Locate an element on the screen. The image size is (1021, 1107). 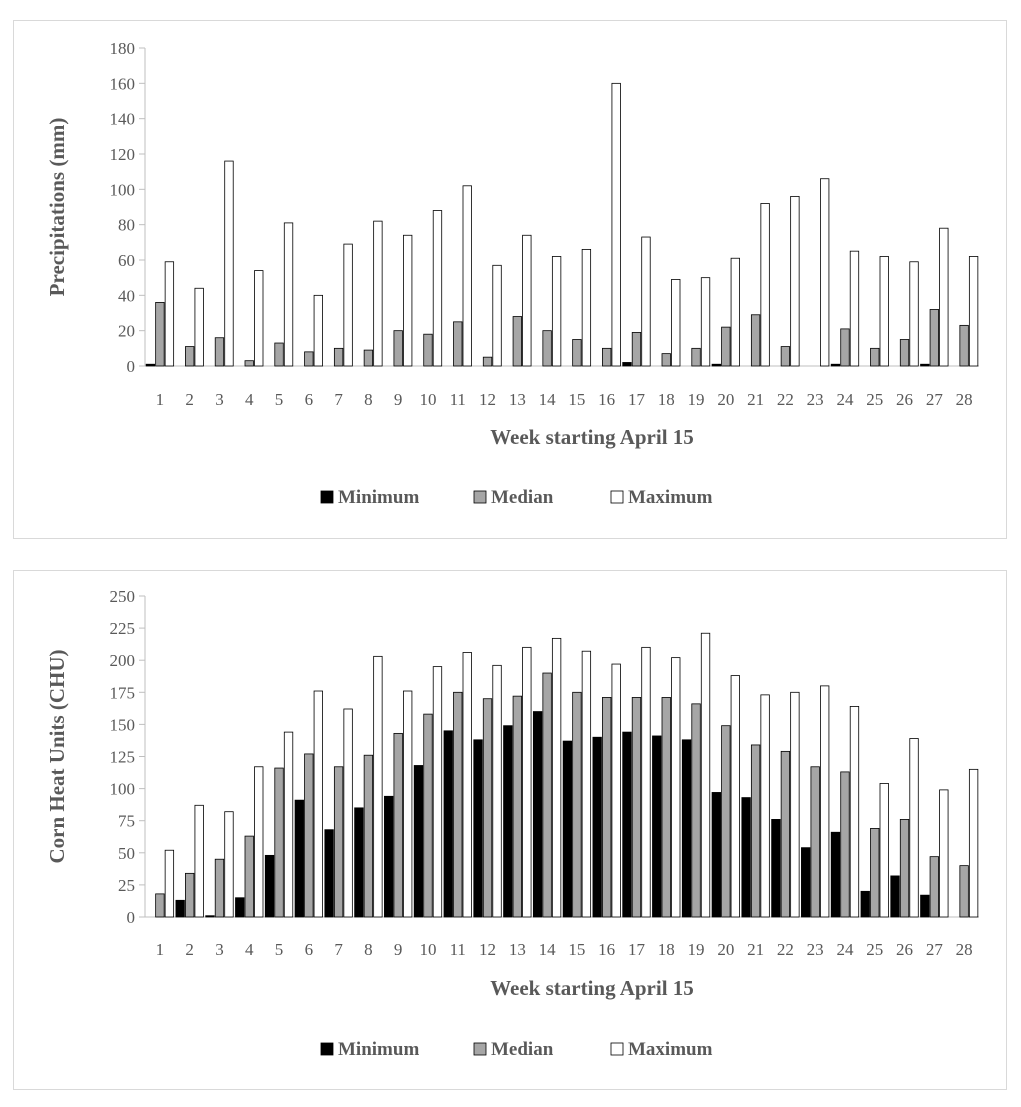
chu-x-tick-label: 25 is located at coordinates (874, 949).